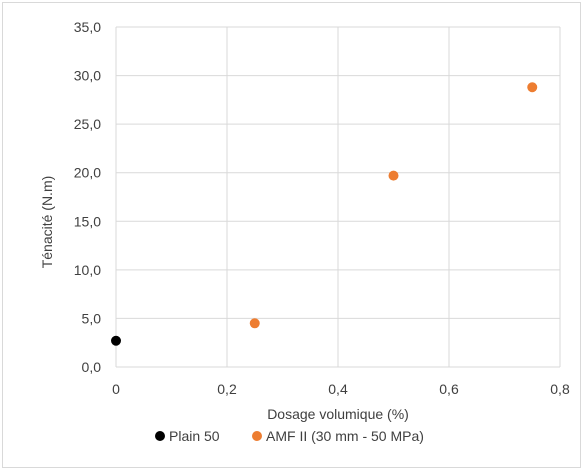 The image size is (585, 472). What do you see at coordinates (87, 27) in the screenshot?
I see `y-tick-label: 35,0` at bounding box center [87, 27].